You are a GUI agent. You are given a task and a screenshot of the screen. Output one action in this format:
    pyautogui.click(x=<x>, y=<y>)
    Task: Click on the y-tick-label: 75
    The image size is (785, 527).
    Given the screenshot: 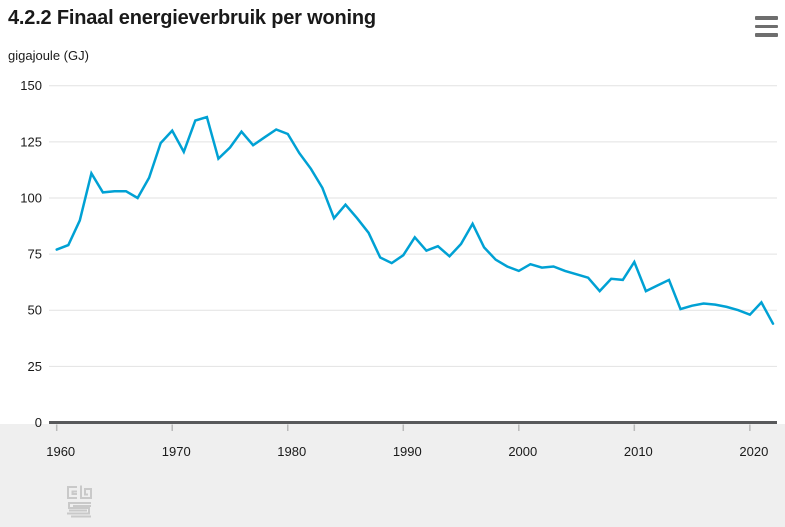 What is the action you would take?
    pyautogui.click(x=35, y=254)
    